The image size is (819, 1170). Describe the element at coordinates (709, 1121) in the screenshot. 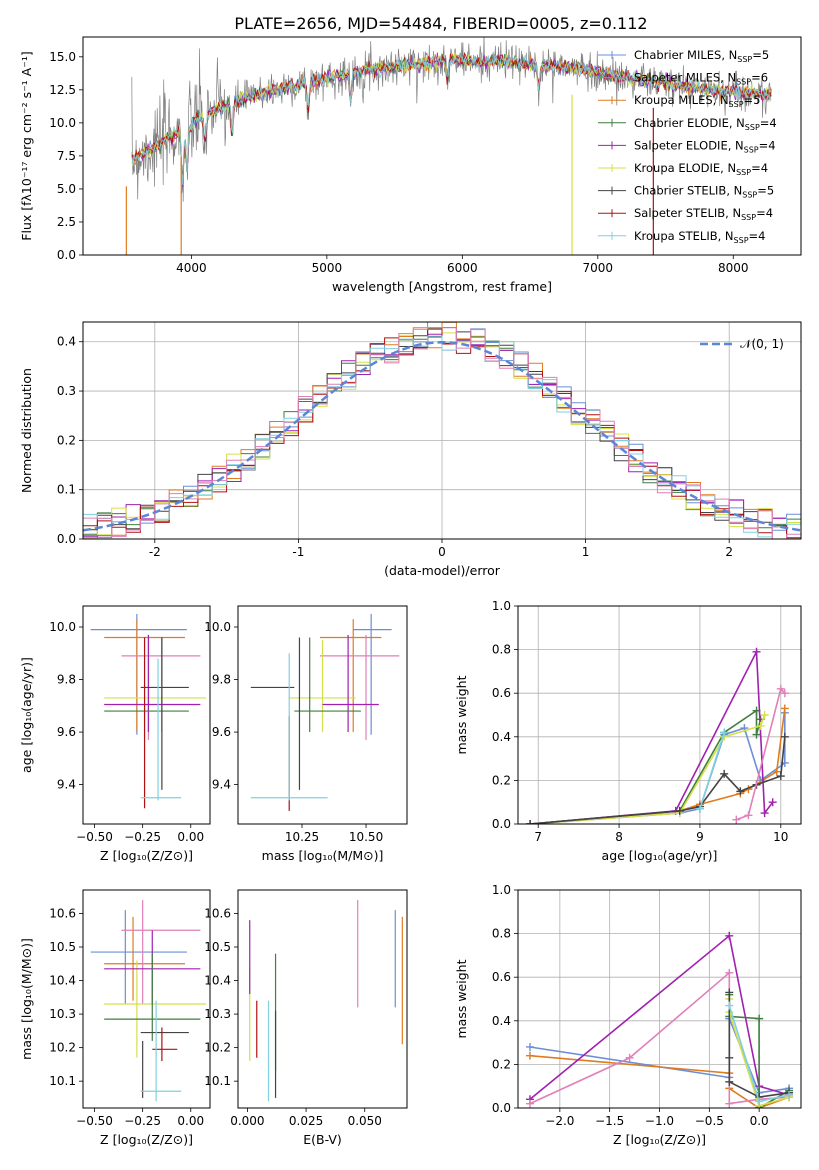

I see `x-tick-label: −0.5` at that location.